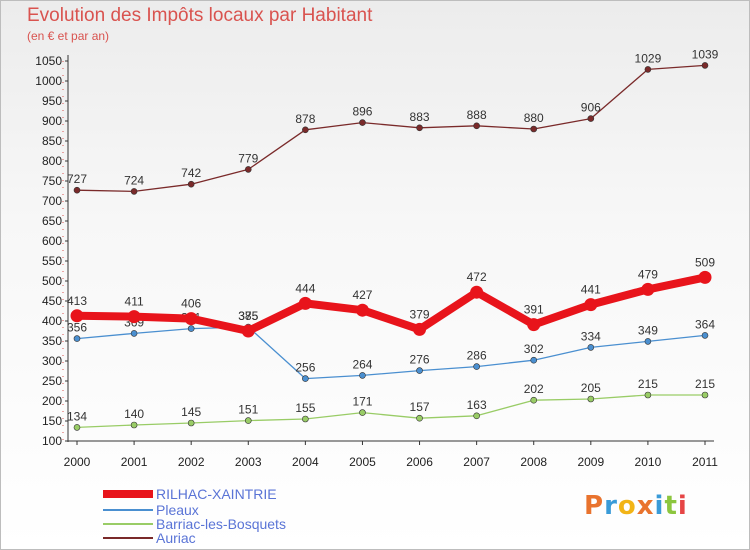 Image resolution: width=750 pixels, height=550 pixels. What do you see at coordinates (477, 277) in the screenshot?
I see `data-label: 472` at bounding box center [477, 277].